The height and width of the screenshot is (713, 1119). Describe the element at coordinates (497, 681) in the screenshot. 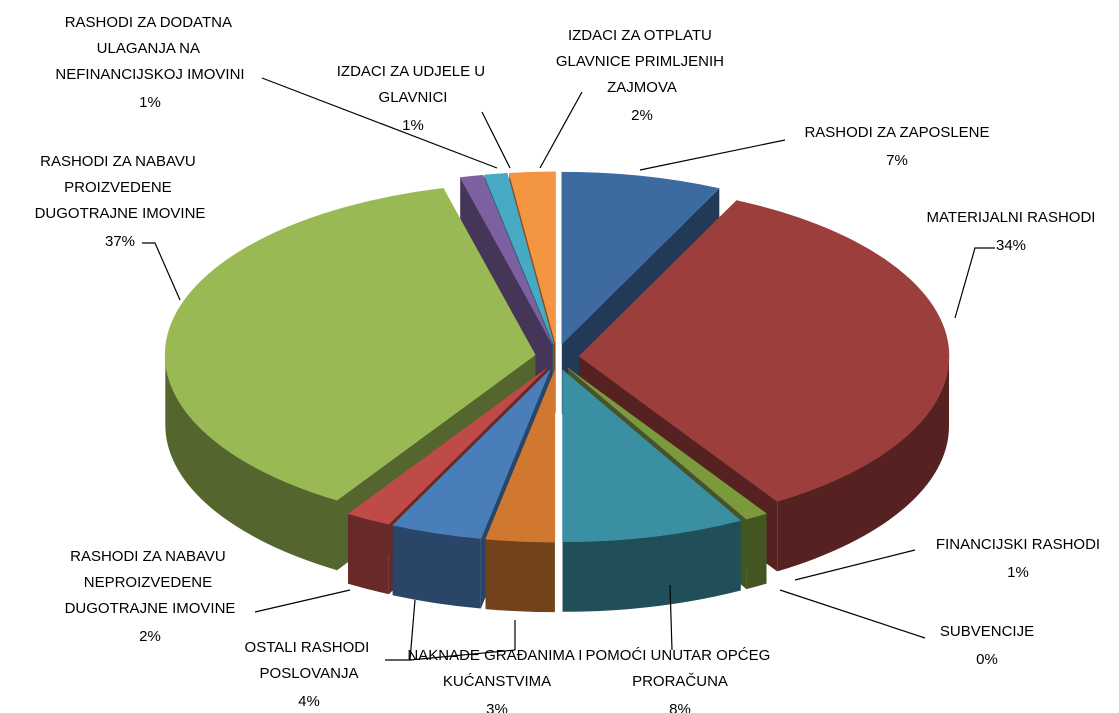

I see `label-line: KUĆANSTVIMA` at that location.